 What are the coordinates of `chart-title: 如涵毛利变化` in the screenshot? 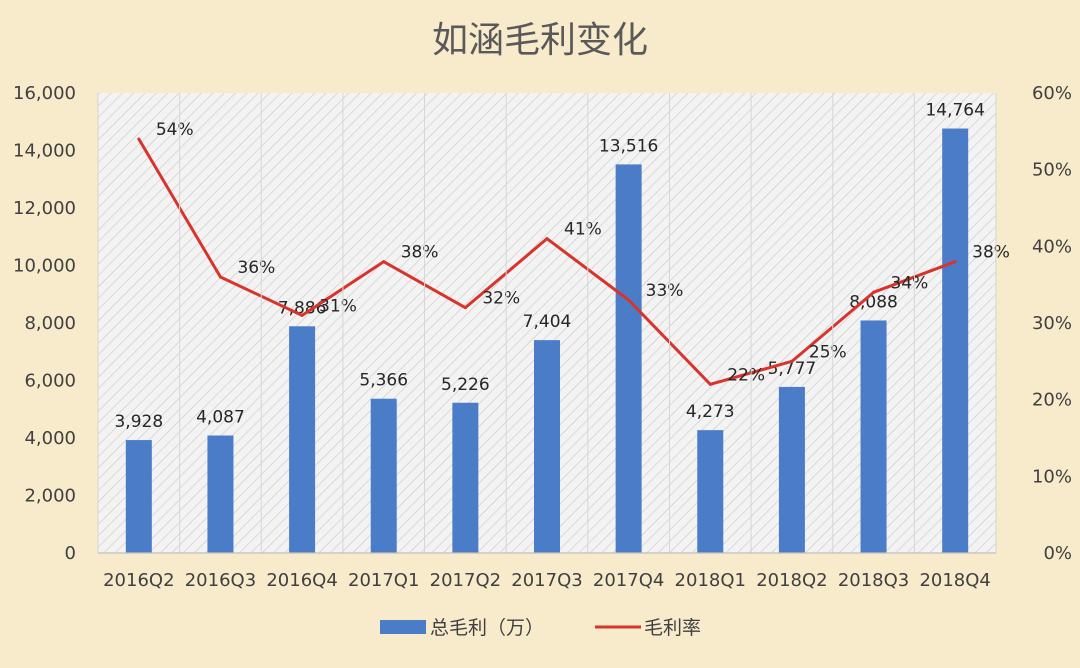 It's located at (540, 40).